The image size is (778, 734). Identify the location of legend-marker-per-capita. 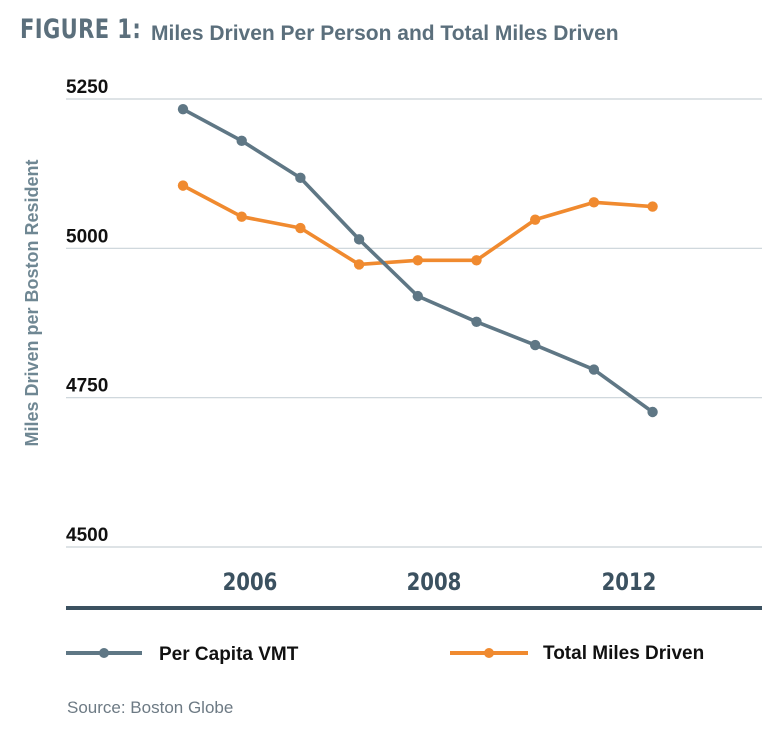
(104, 653).